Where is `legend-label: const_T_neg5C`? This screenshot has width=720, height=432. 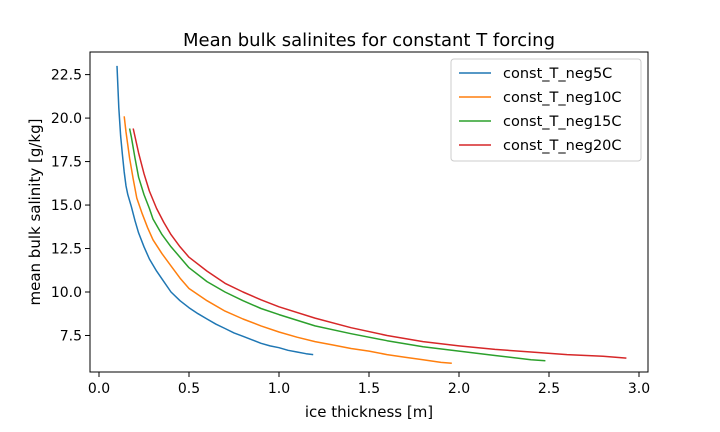
legend-label: const_T_neg5C is located at coordinates (557, 74).